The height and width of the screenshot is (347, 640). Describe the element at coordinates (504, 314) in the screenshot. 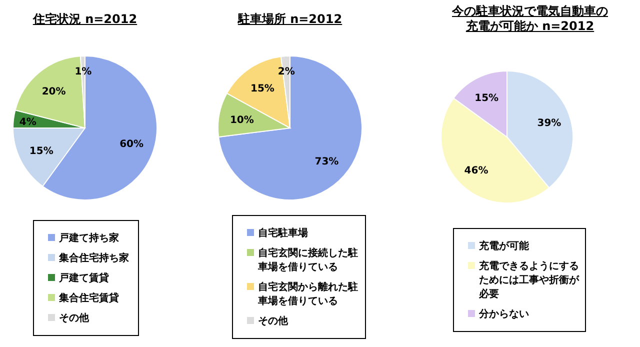

I see `legend-label: 分からない` at that location.